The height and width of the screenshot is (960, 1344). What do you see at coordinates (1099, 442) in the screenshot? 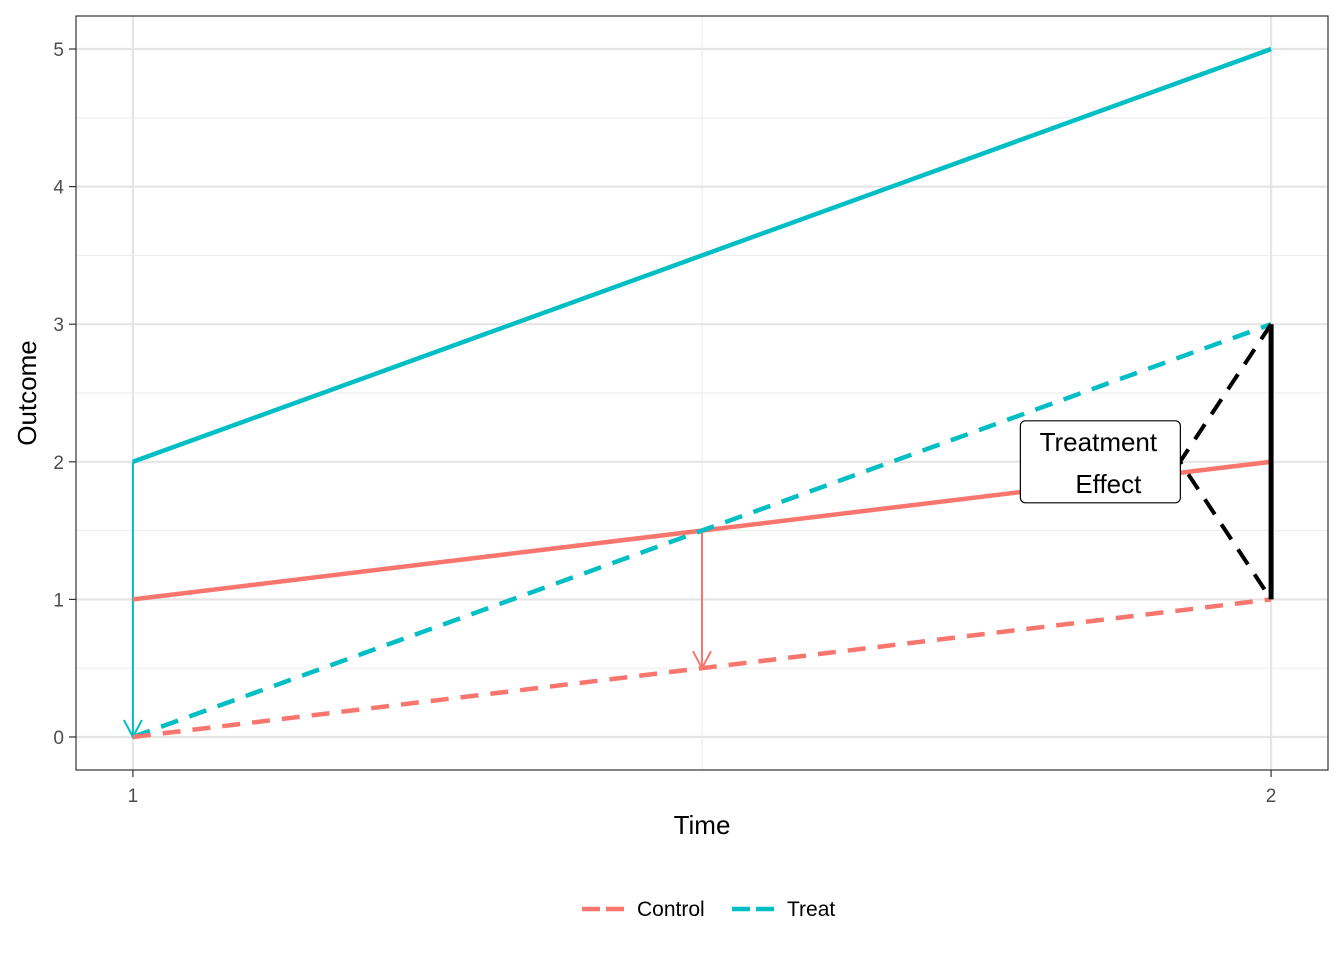
I see `annotation-label-line: Treatment` at bounding box center [1099, 442].